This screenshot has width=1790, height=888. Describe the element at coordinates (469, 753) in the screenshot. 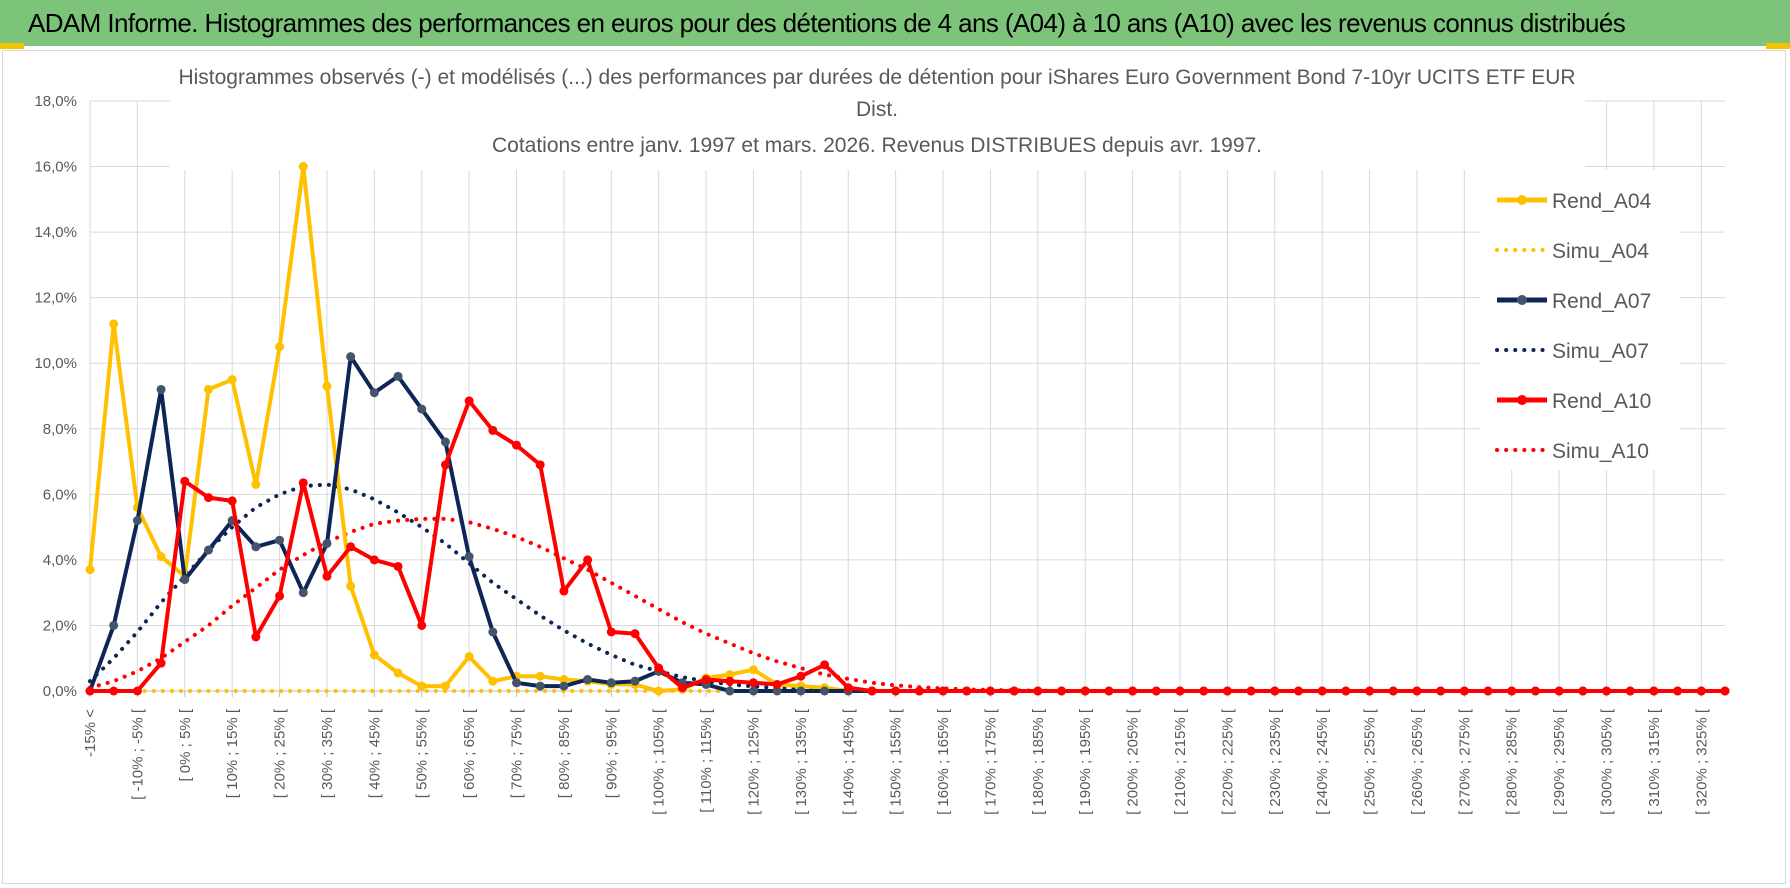

I see `x-tick-label: [ 60% ; 65% [` at that location.